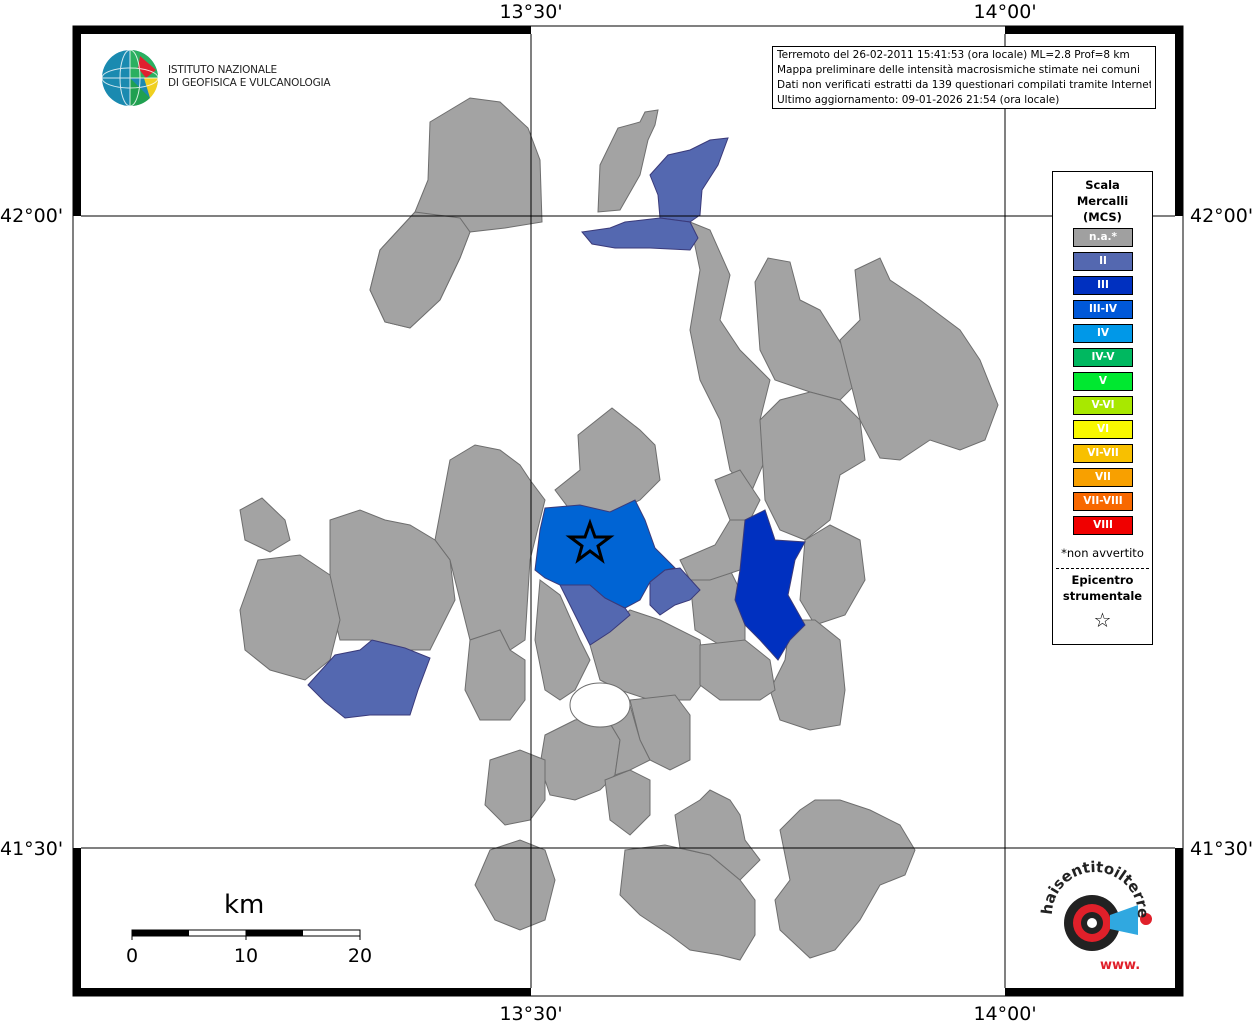 The width and height of the screenshot is (1255, 1025). I want to click on legend-title-line: Mercalli, so click(1102, 201).